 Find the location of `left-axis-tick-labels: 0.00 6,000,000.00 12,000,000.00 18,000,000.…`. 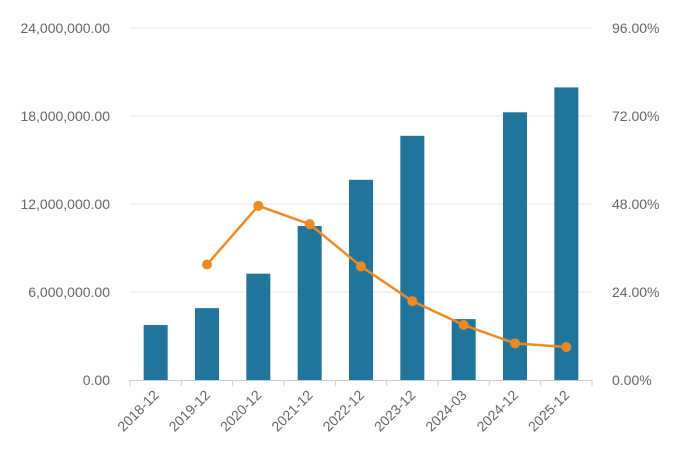

left-axis-tick-labels: 0.00 6,000,000.00 12,000,000.00 18,000,000.… is located at coordinates (65, 204).